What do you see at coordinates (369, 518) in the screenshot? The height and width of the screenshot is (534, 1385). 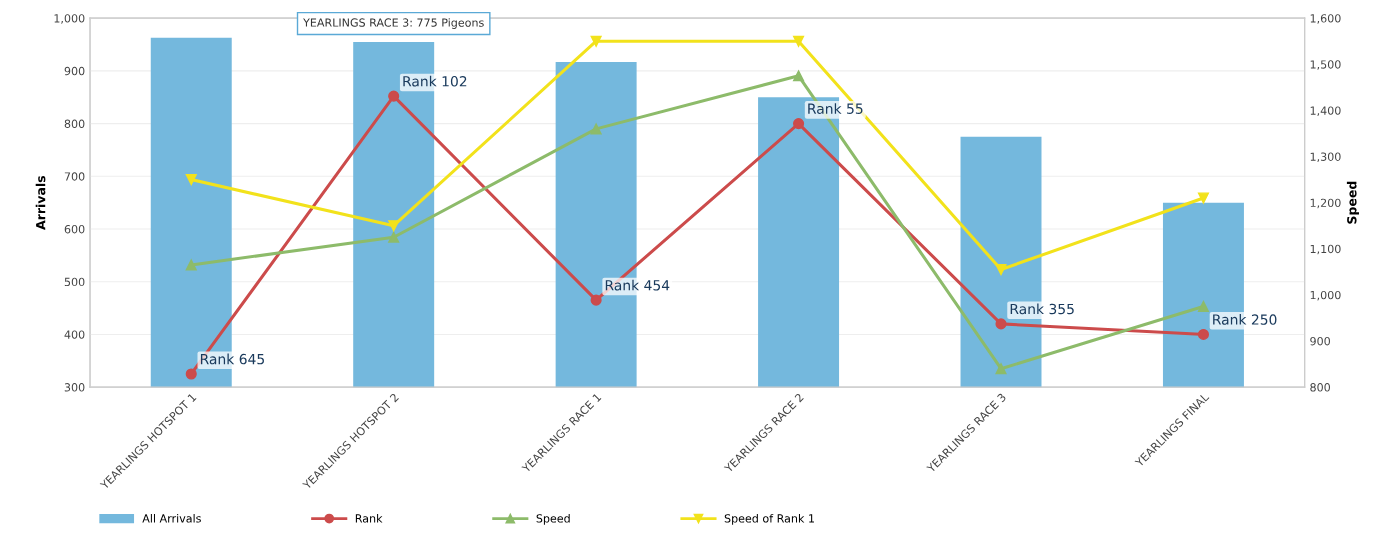 I see `legend-label: Rank` at bounding box center [369, 518].